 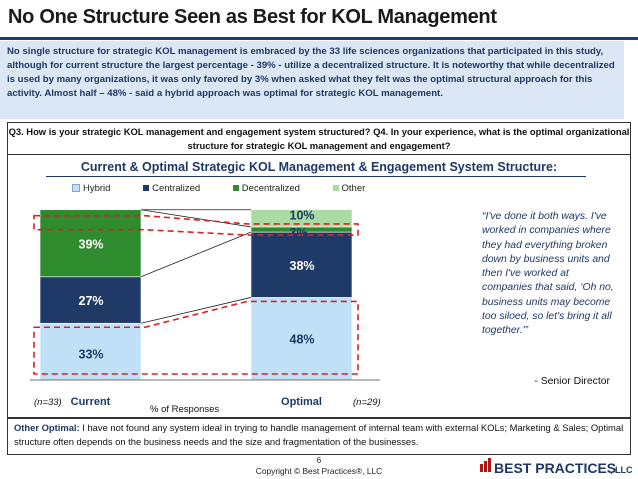 What do you see at coordinates (185, 409) in the screenshot?
I see `x-axis-label: % of Responses` at bounding box center [185, 409].